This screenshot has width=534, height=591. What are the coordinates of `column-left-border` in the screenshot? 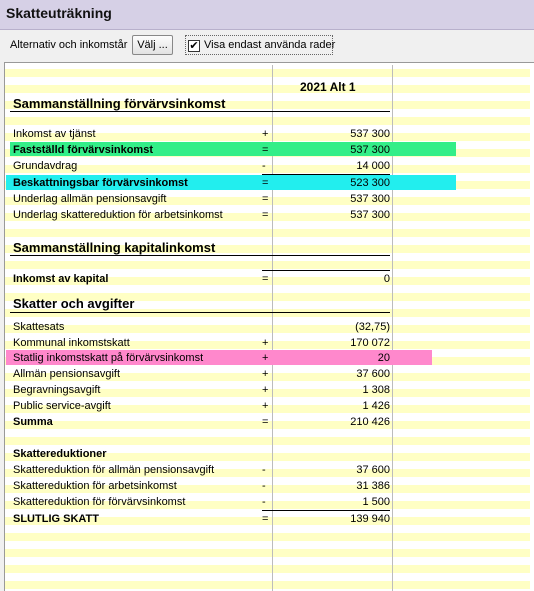 It's located at (272, 328).